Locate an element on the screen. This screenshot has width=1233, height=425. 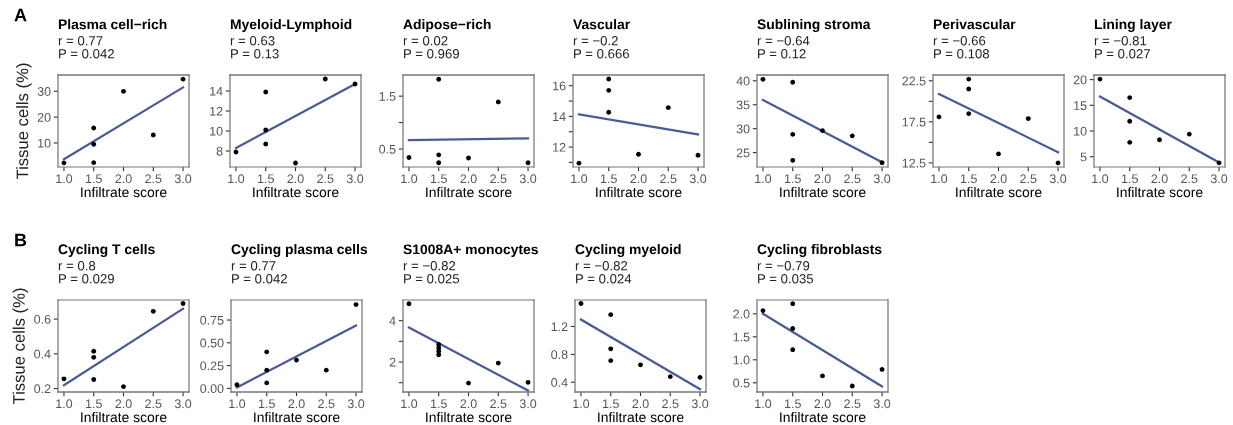
chart-title: Cycling fibroblasts is located at coordinates (819, 250).